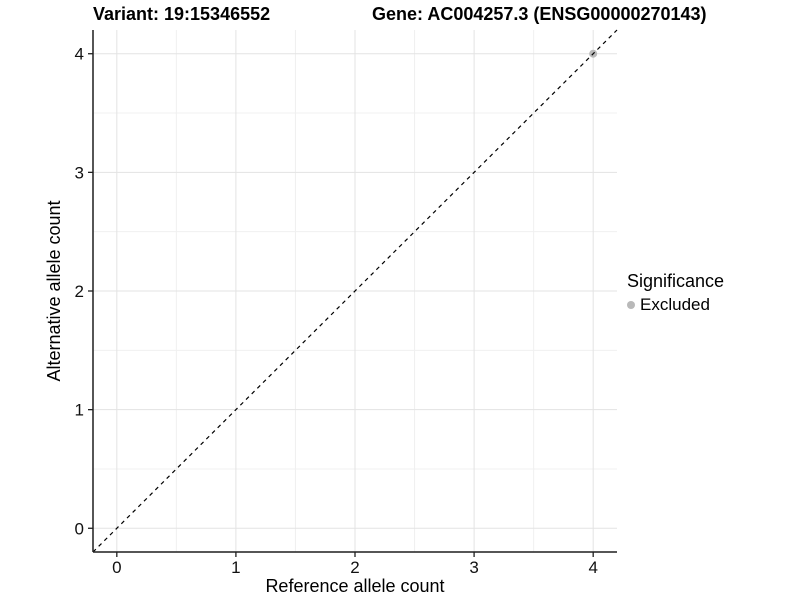  What do you see at coordinates (235, 567) in the screenshot?
I see `x-tick-label: 1` at bounding box center [235, 567].